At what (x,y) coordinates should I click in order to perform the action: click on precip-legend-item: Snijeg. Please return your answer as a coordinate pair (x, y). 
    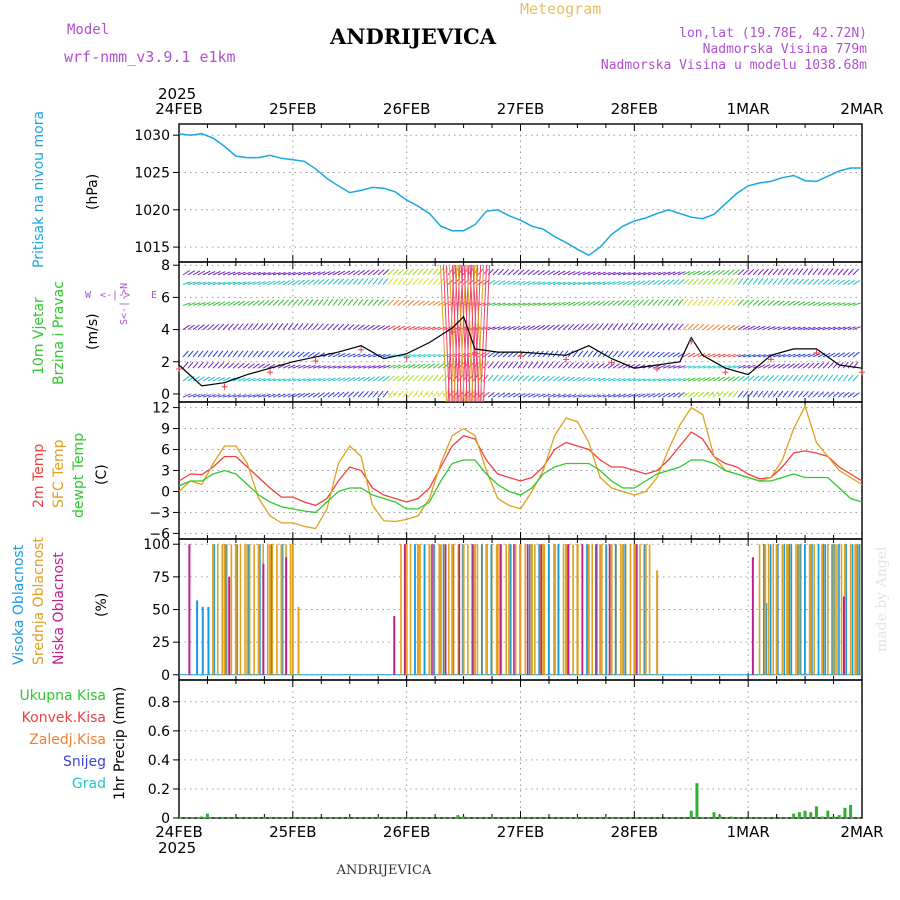
    Looking at the image, I should click on (84, 762).